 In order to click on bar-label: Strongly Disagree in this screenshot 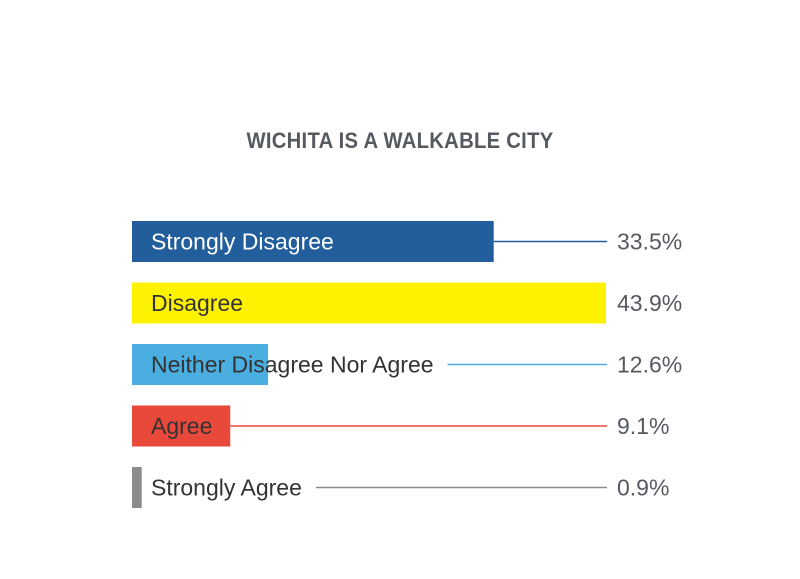, I will do `click(242, 242)`.